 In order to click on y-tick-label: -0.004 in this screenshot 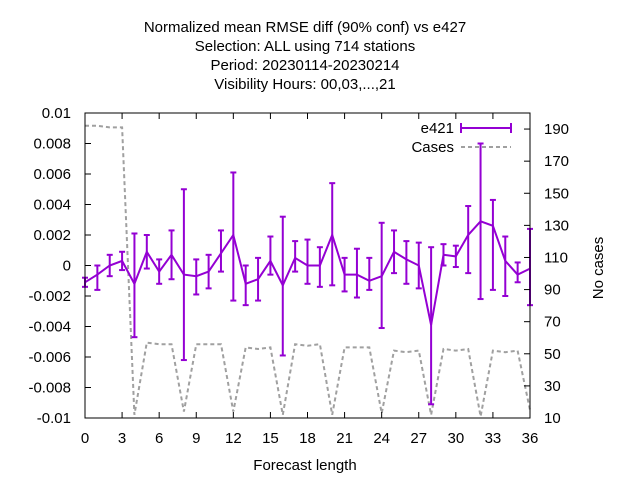, I will do `click(49, 327)`.